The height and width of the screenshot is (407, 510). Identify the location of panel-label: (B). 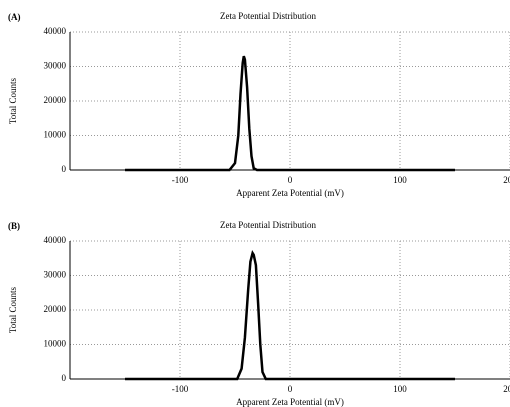
(14, 226).